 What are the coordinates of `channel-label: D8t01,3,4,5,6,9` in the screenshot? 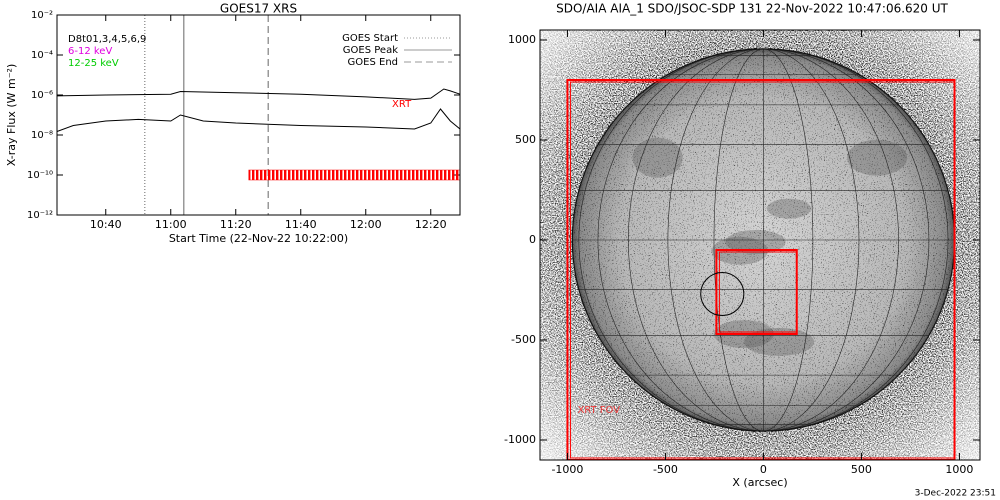 It's located at (107, 39).